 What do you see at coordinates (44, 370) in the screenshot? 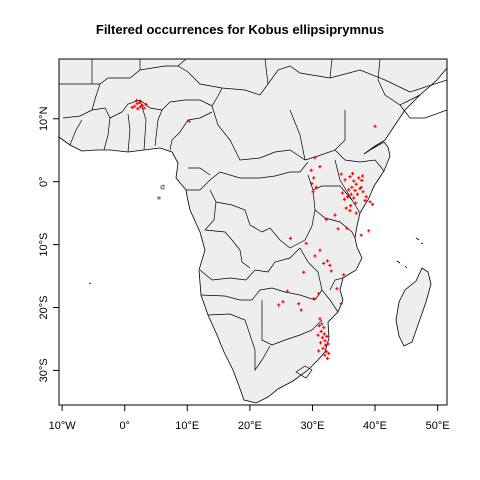
I see `y-tick-label: 30°S` at bounding box center [44, 370].